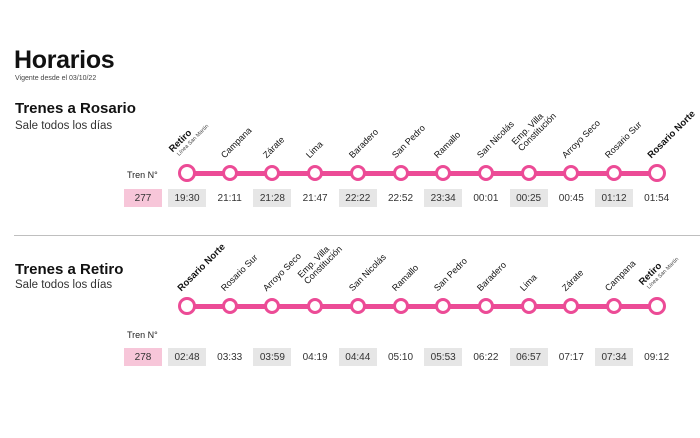  What do you see at coordinates (486, 357) in the screenshot?
I see `departure-time: 06:22` at bounding box center [486, 357].